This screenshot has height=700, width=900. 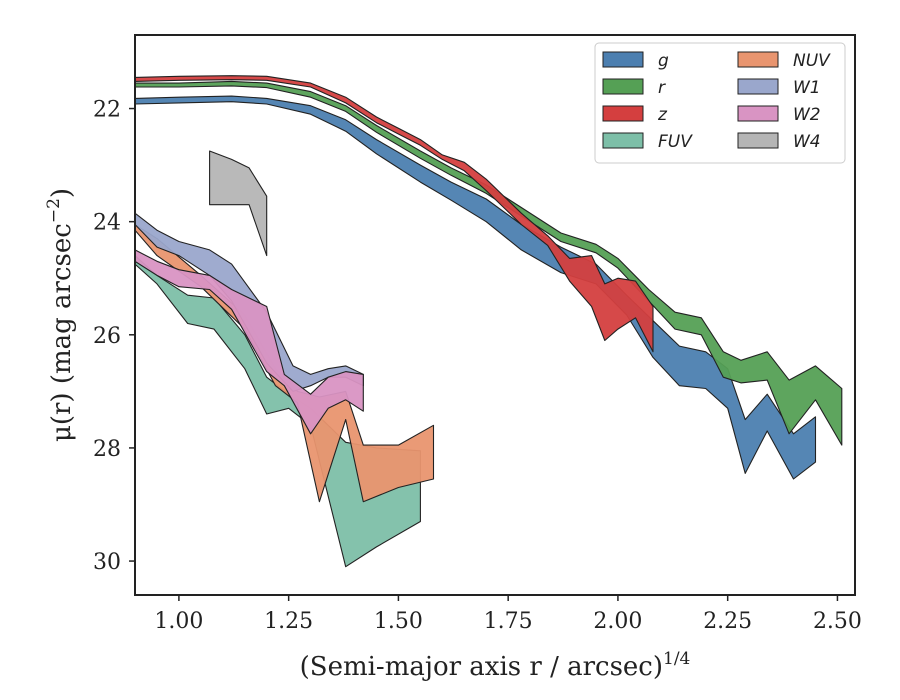 What do you see at coordinates (758, 140) in the screenshot?
I see `legend-swatch-w4` at bounding box center [758, 140].